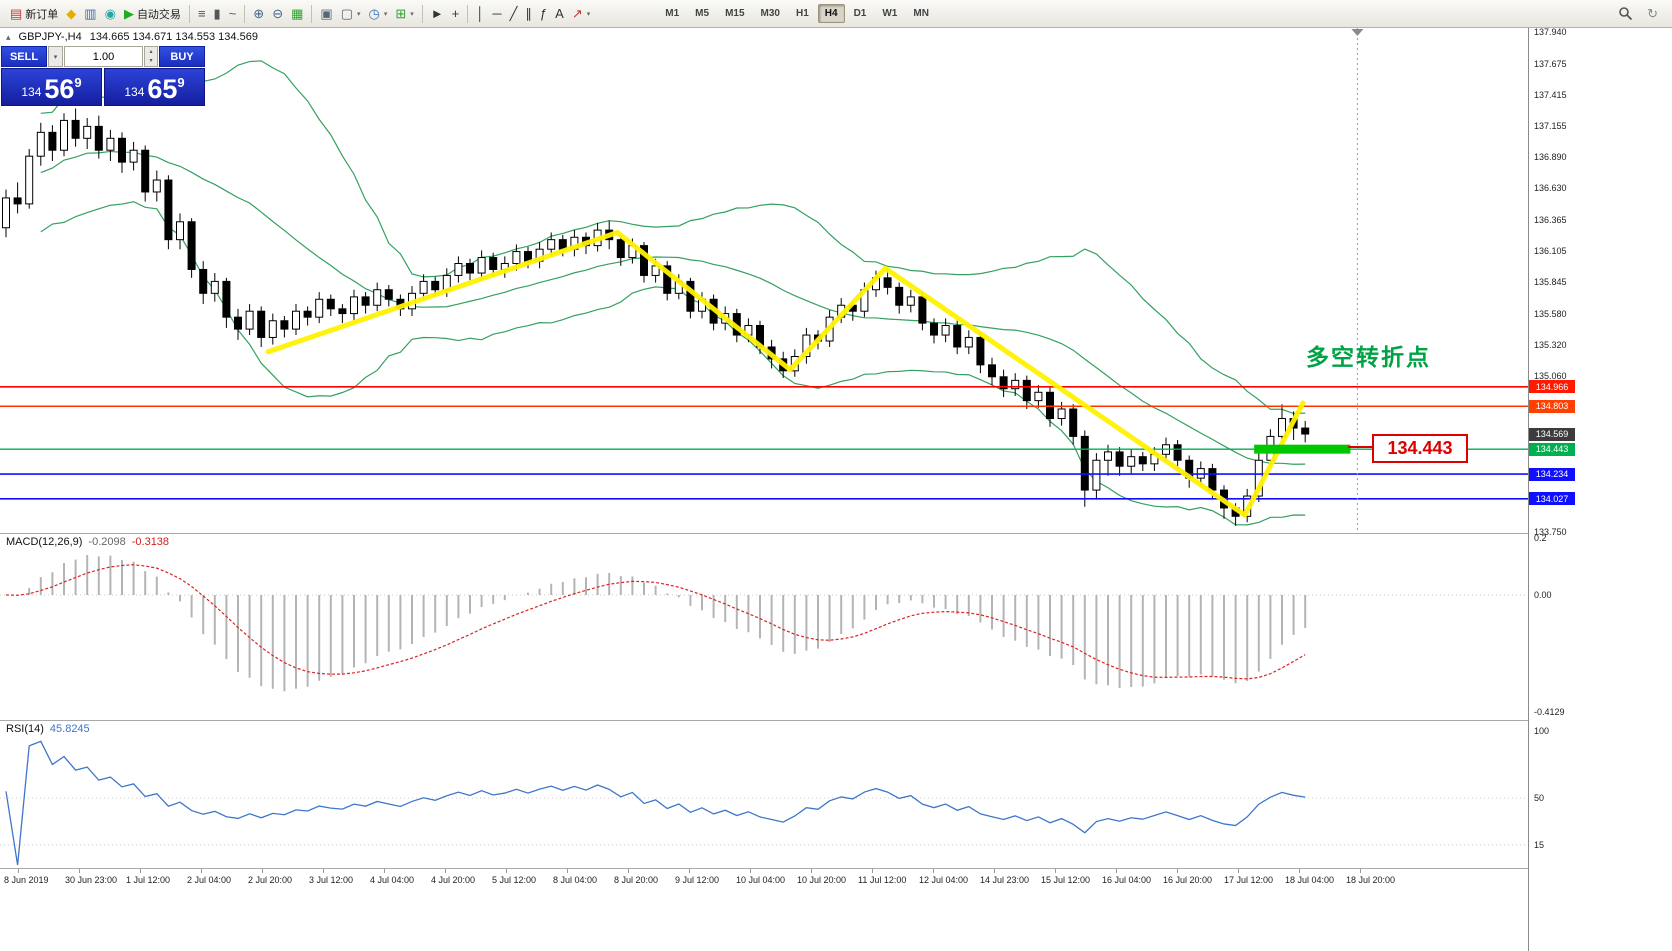 Image resolution: width=1672 pixels, height=951 pixels. Describe the element at coordinates (836, 868) in the screenshot. I see `rsi-timeaxis-splitter` at that location.